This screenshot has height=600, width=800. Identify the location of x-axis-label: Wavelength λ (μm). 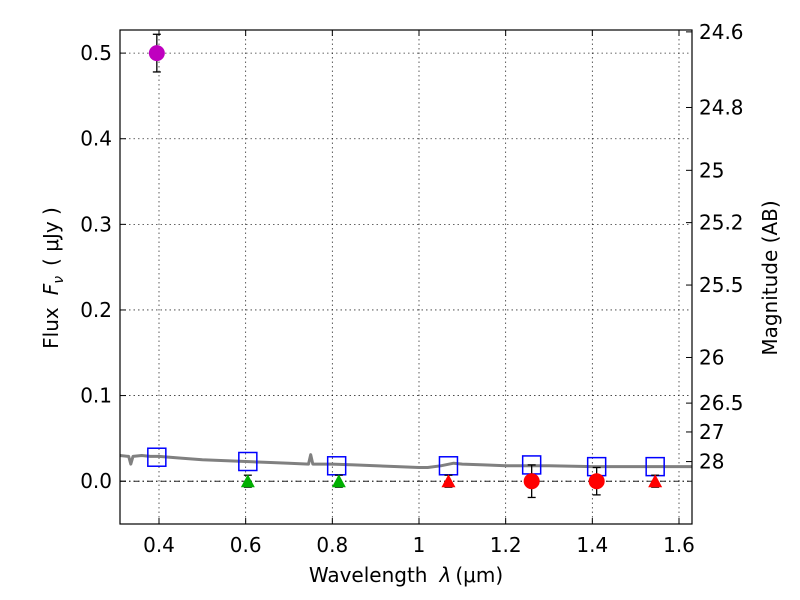
(406, 575).